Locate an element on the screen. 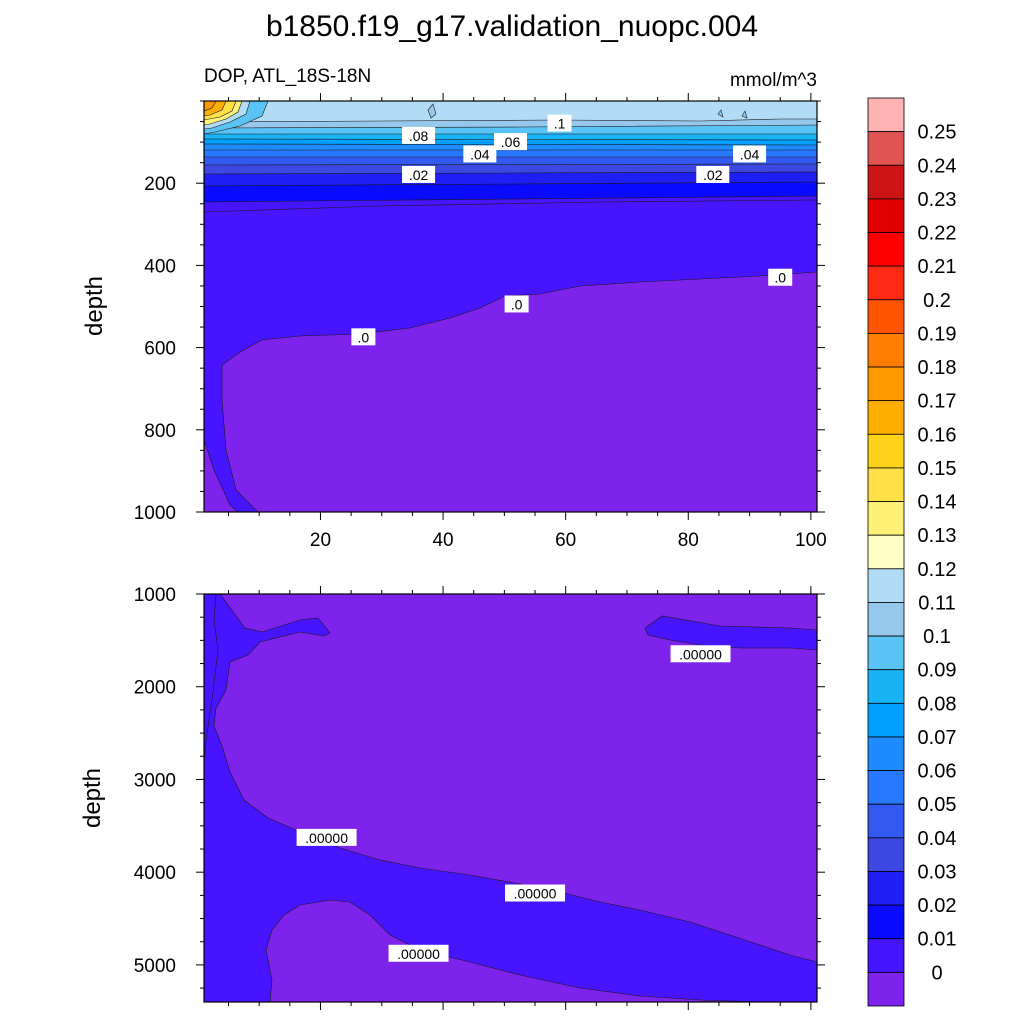 Image resolution: width=1024 pixels, height=1024 pixels. contour-label: .1 is located at coordinates (559, 123).